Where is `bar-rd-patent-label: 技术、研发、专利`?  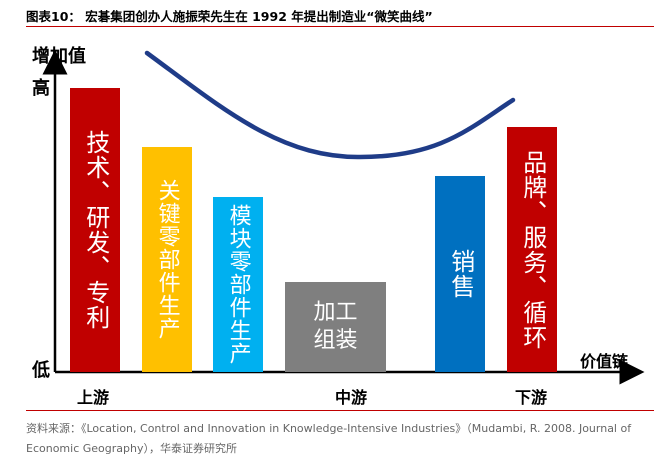 bar-rd-patent-label: 技术、研发、专利 is located at coordinates (95, 230).